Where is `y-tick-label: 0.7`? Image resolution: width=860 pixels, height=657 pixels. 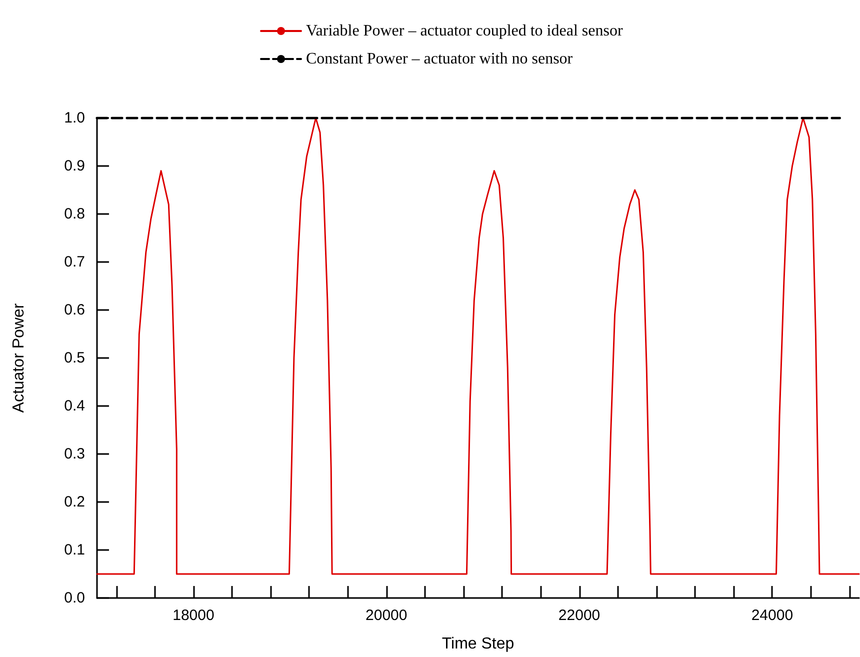 y-tick-label: 0.7 is located at coordinates (74, 262).